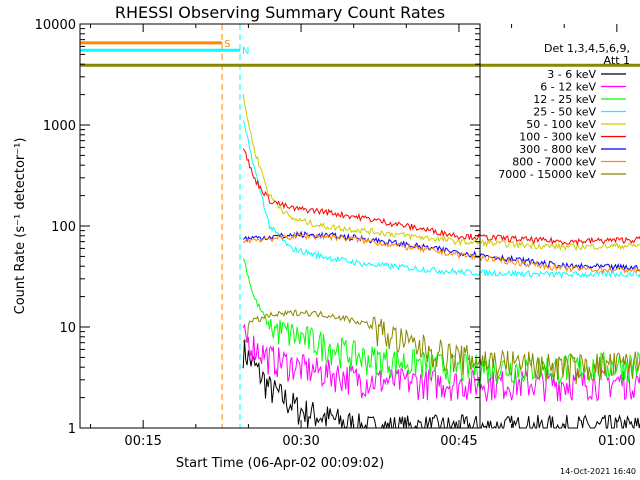  I want to click on legend-label-3: 12 - 25 keV, so click(564, 99).